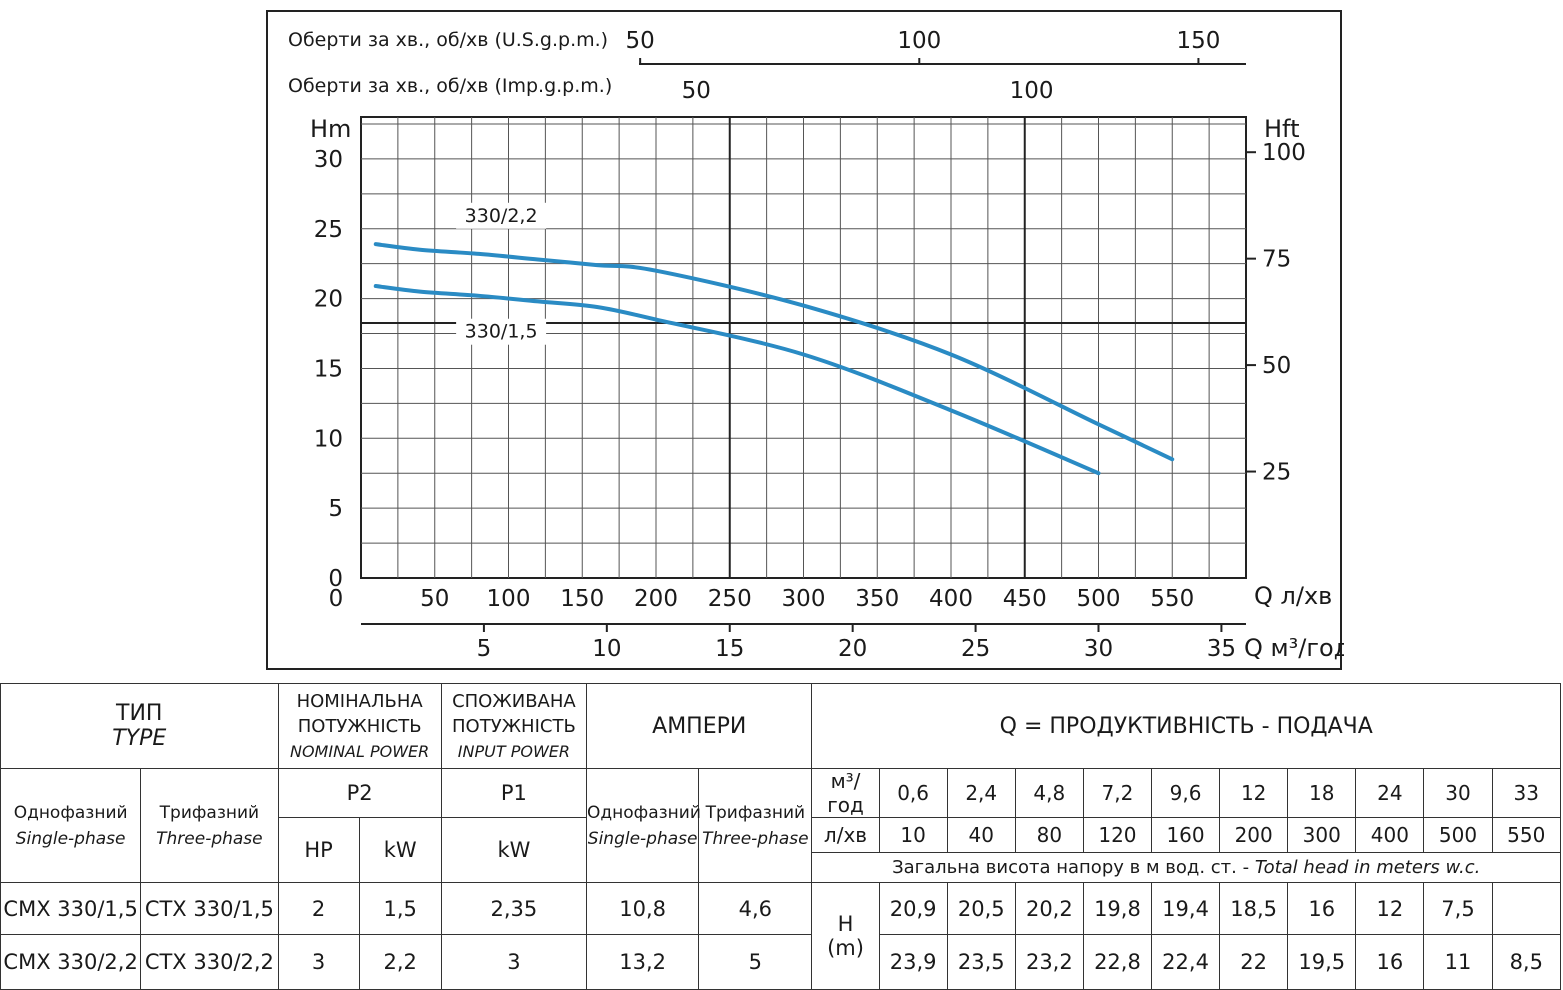 The image size is (1563, 990). What do you see at coordinates (1526, 908) in the screenshot?
I see `head-value-cell` at bounding box center [1526, 908].